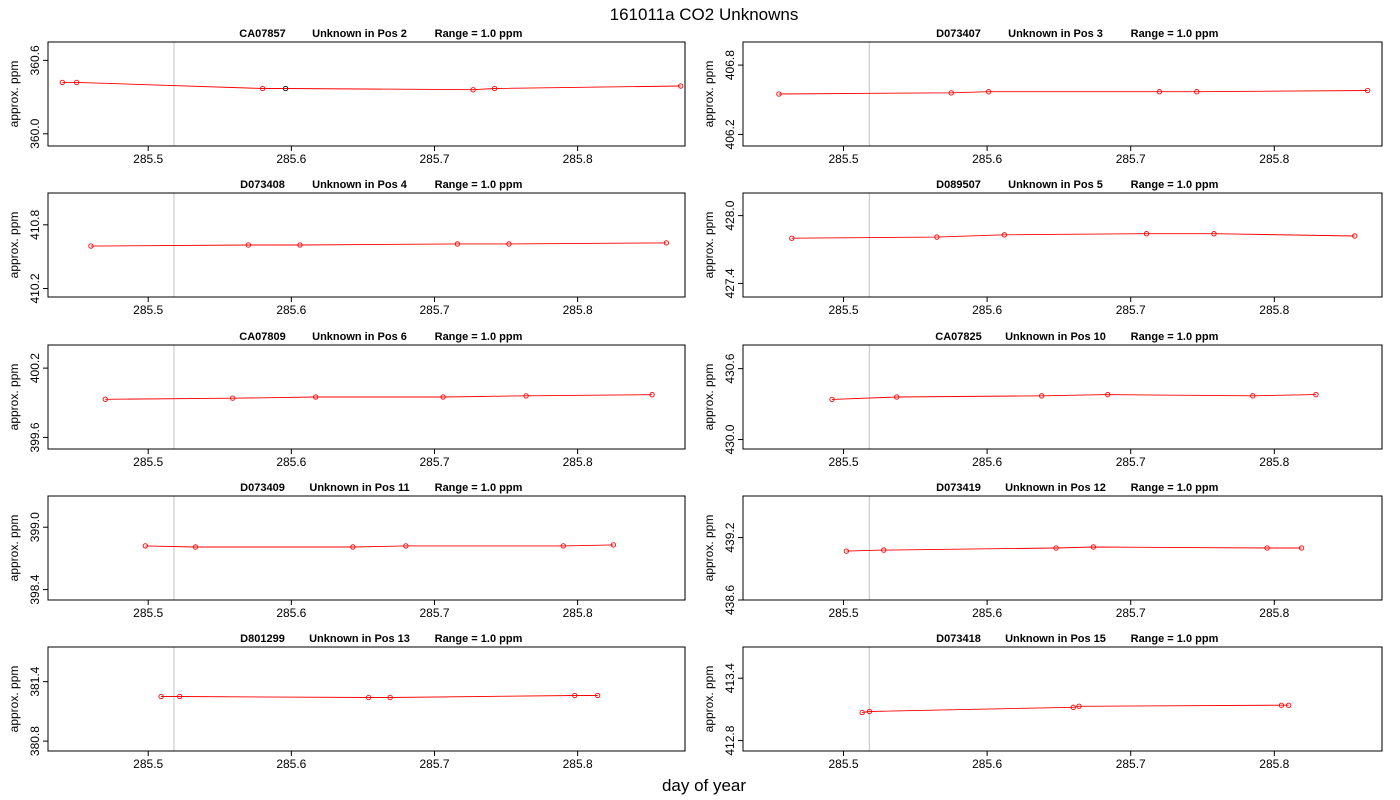 The width and height of the screenshot is (1400, 800). What do you see at coordinates (359, 639) in the screenshot?
I see `panel-position: Unknown in Pos 13` at bounding box center [359, 639].